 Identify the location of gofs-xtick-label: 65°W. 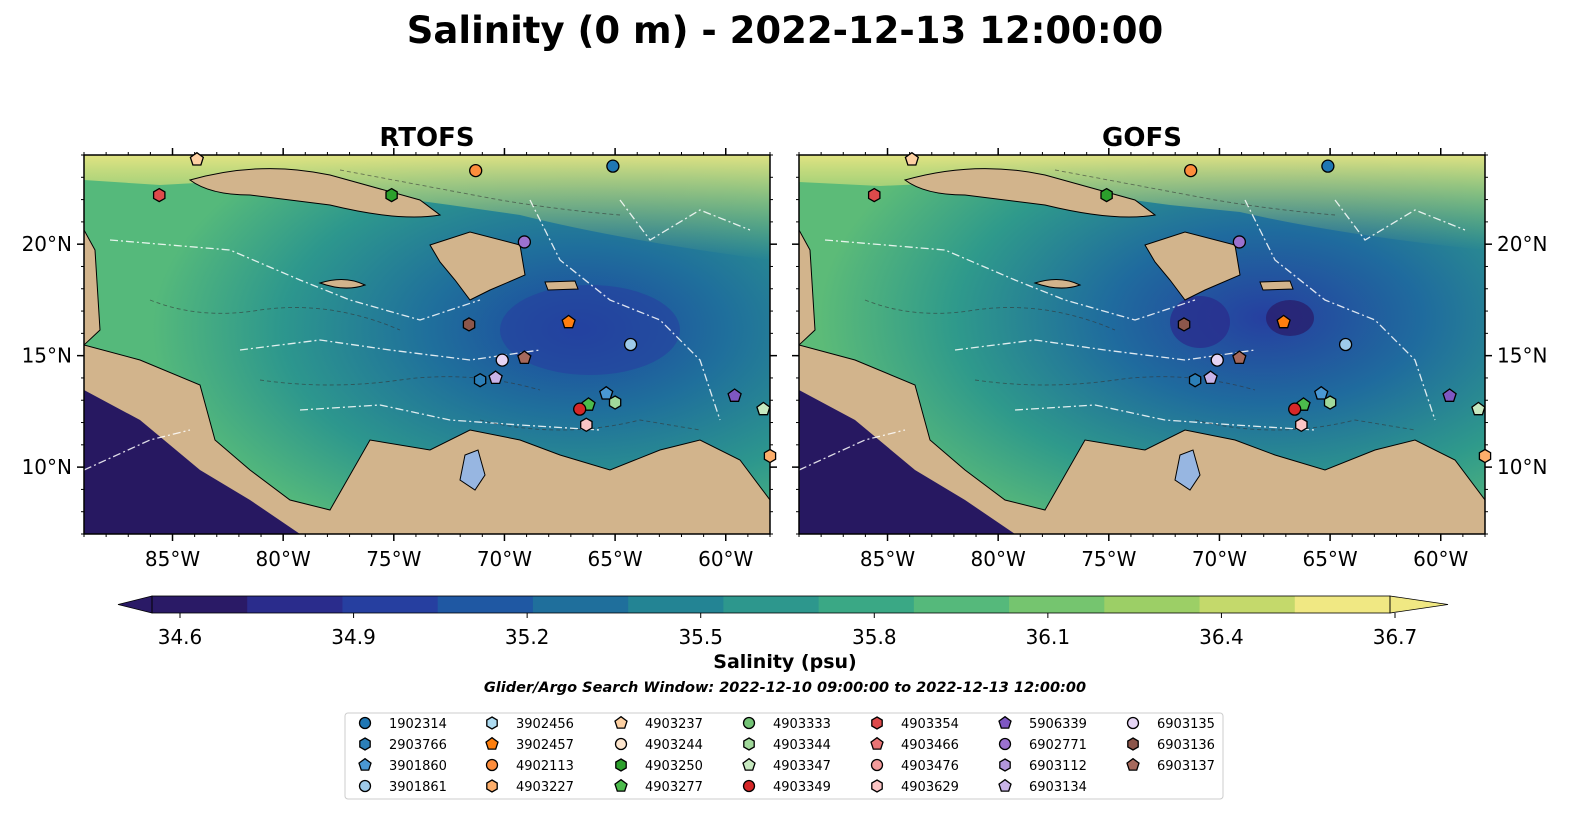
(1329, 559).